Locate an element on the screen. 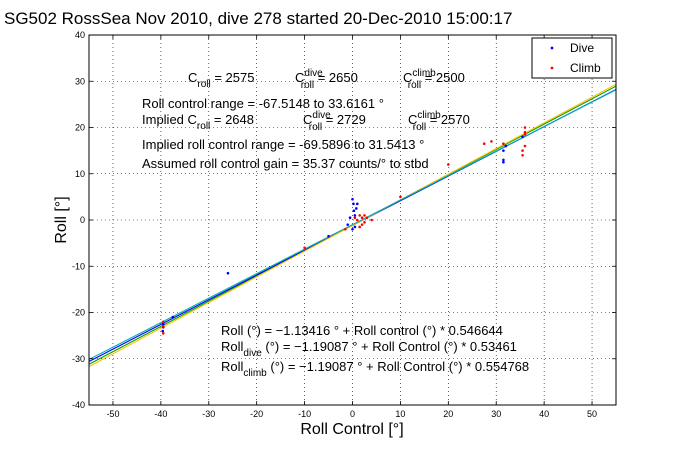 The image size is (681, 459). implied-c-climb: Cclimb roll = 2570 is located at coordinates (439, 121).